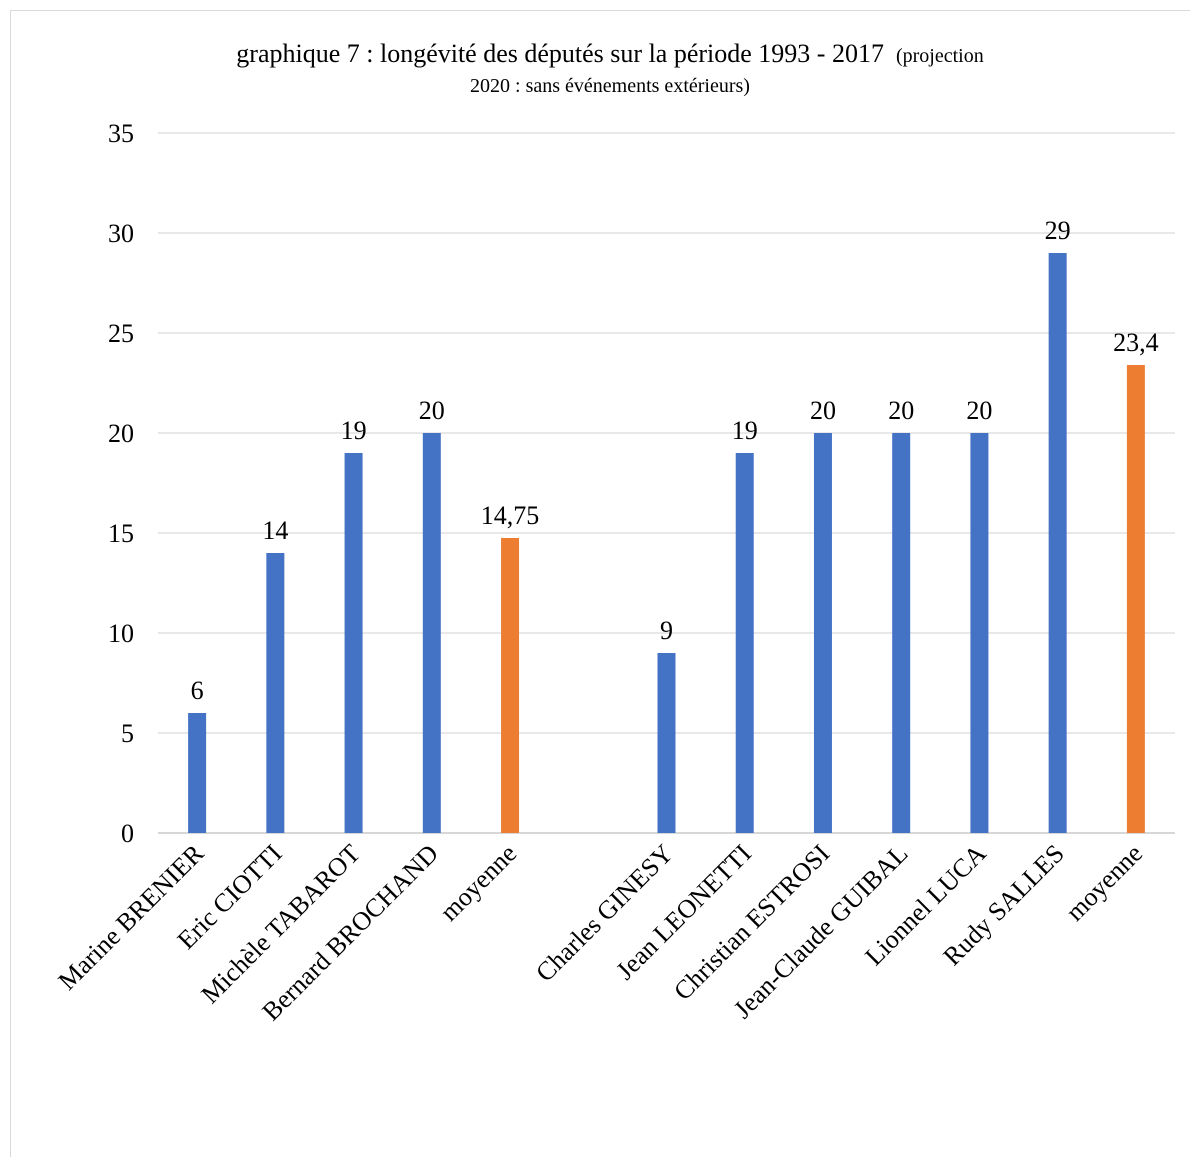  What do you see at coordinates (121, 533) in the screenshot?
I see `y-tick-label: 15` at bounding box center [121, 533].